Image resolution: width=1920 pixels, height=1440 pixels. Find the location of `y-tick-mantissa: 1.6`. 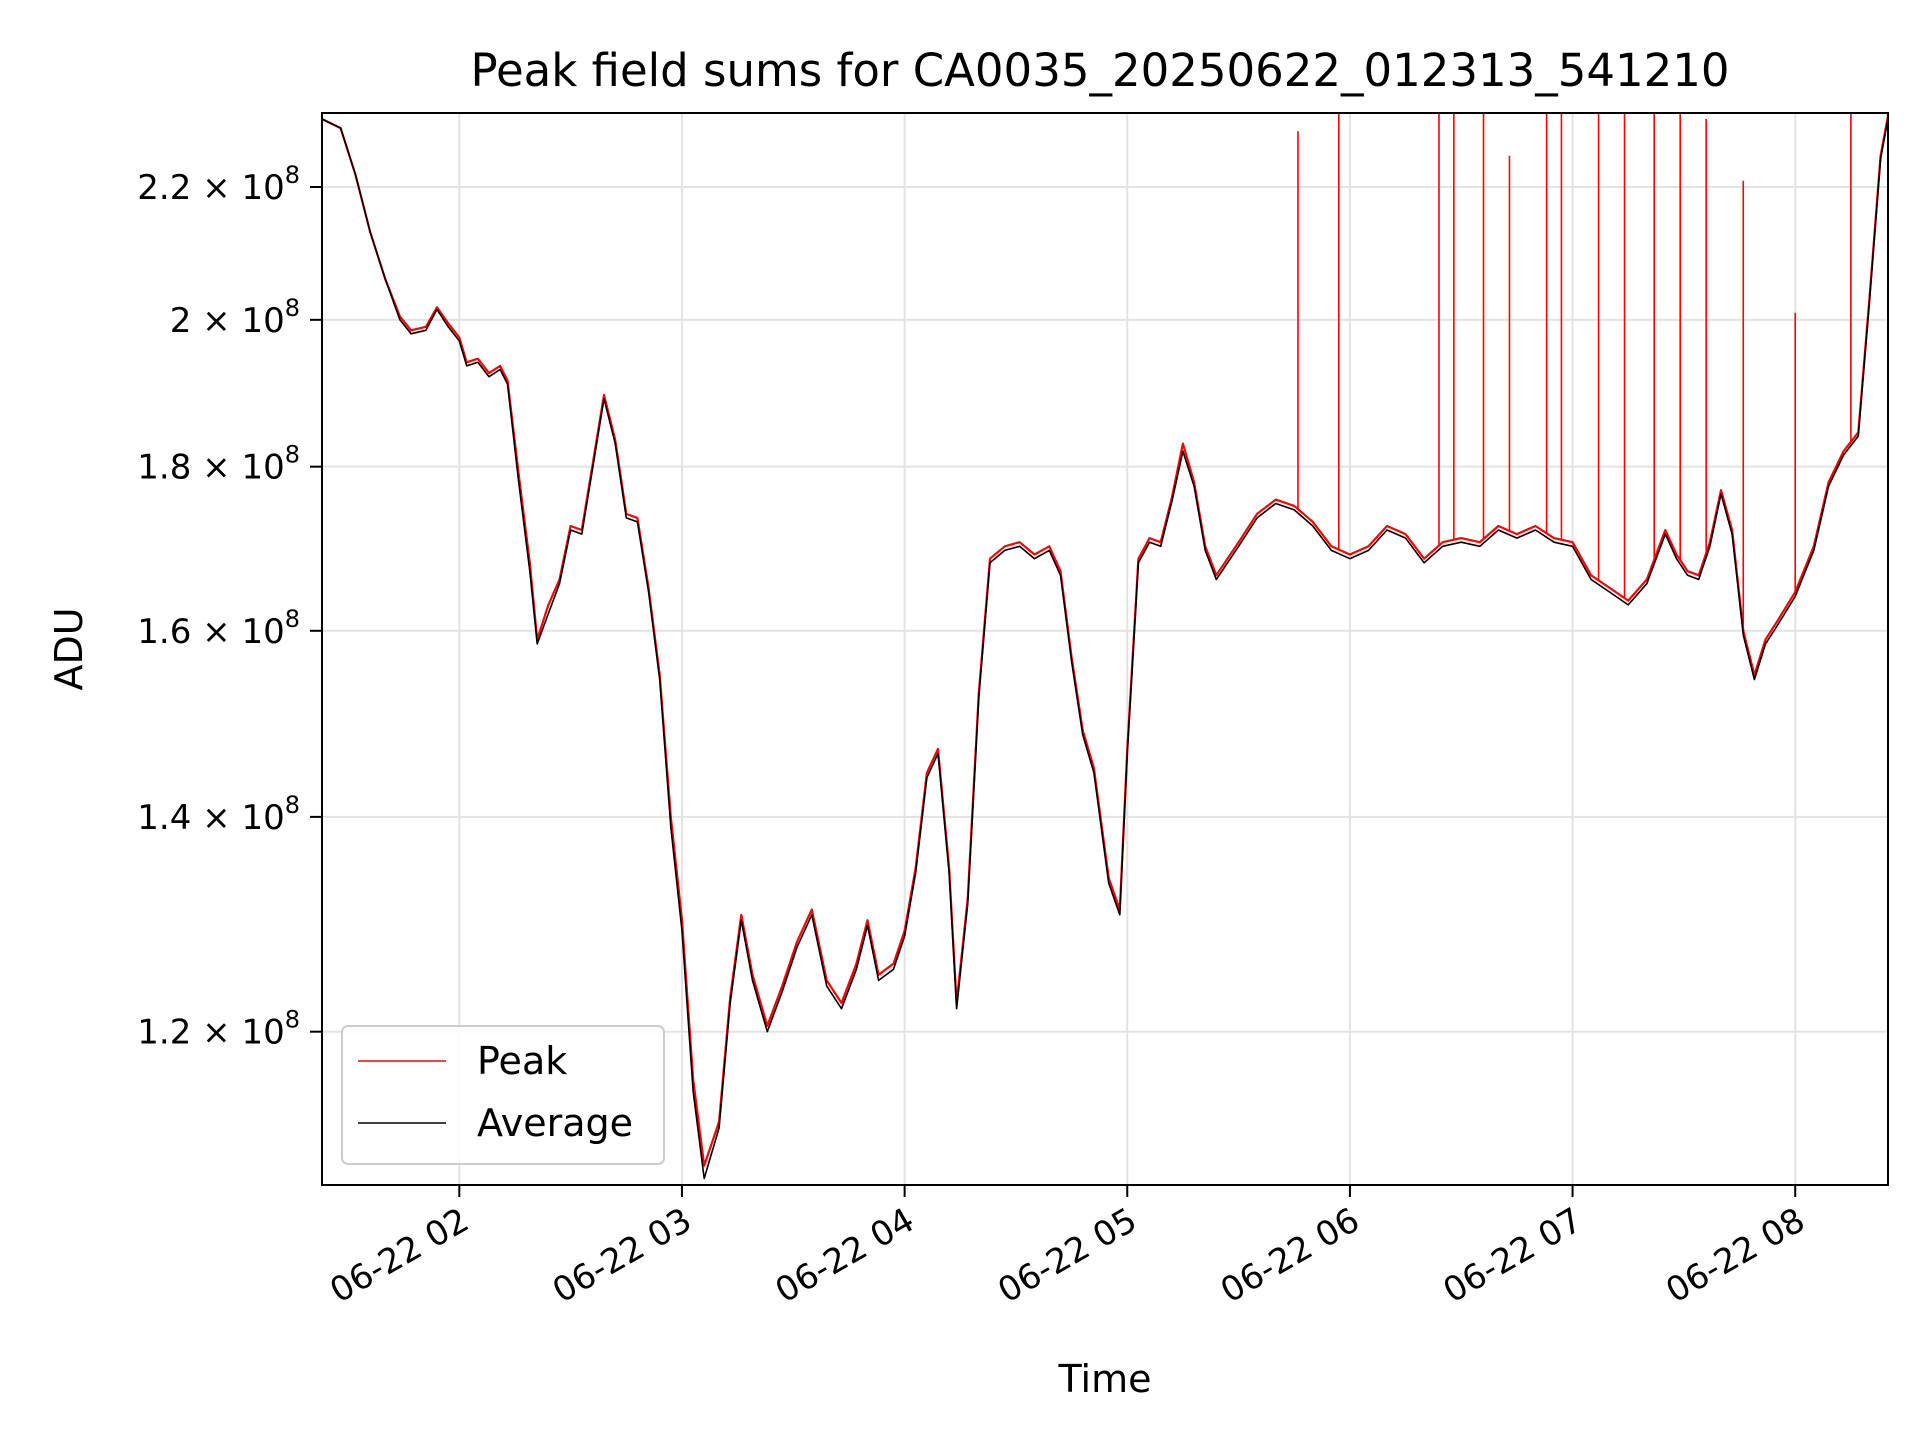

y-tick-mantissa: 1.6 is located at coordinates (164, 632).